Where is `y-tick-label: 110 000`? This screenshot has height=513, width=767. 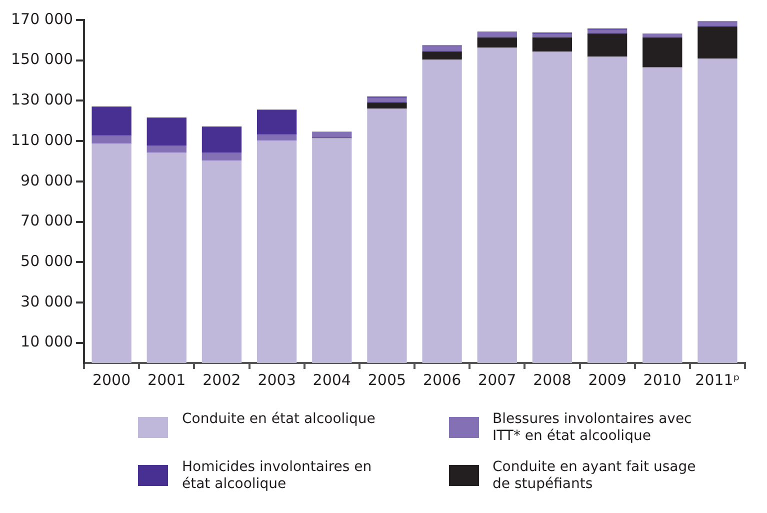 y-tick-label: 110 000 is located at coordinates (42, 139).